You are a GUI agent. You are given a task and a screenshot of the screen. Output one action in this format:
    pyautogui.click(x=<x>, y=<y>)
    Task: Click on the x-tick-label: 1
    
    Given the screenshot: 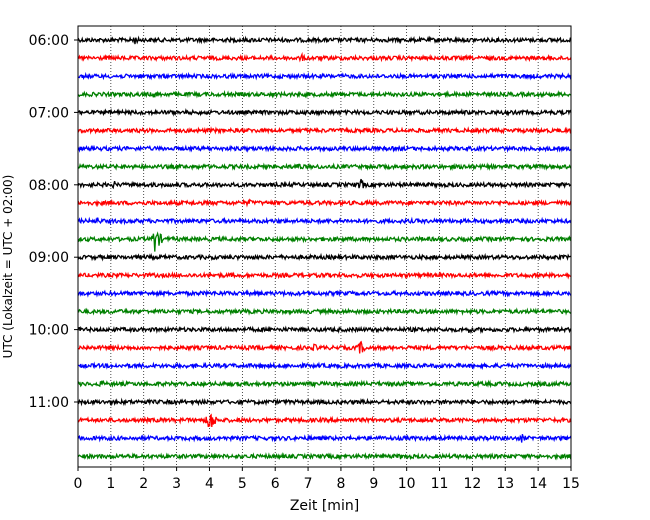 What is the action you would take?
    pyautogui.click(x=110, y=484)
    